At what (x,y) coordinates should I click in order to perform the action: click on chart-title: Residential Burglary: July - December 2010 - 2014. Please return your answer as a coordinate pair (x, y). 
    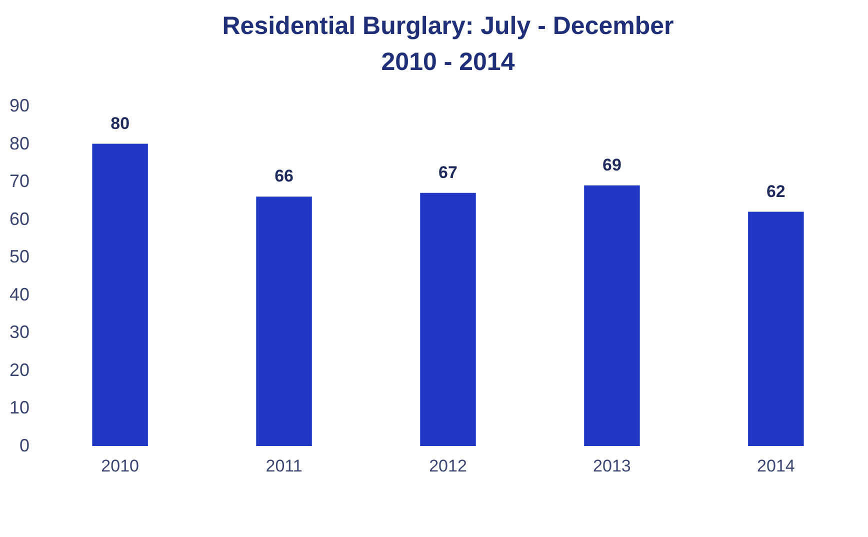
    Looking at the image, I should click on (448, 44).